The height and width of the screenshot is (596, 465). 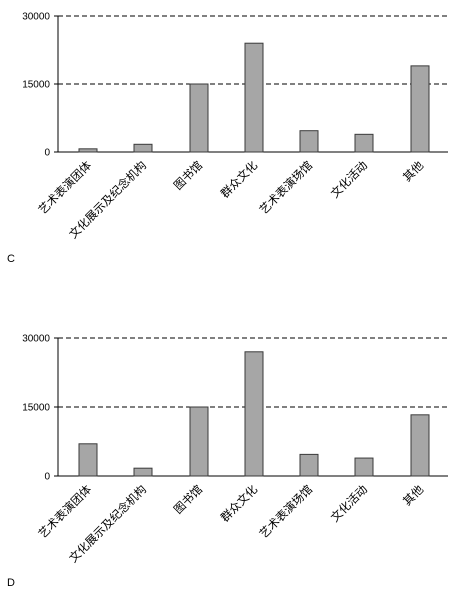 I want to click on panel-label: C, so click(x=11, y=259).